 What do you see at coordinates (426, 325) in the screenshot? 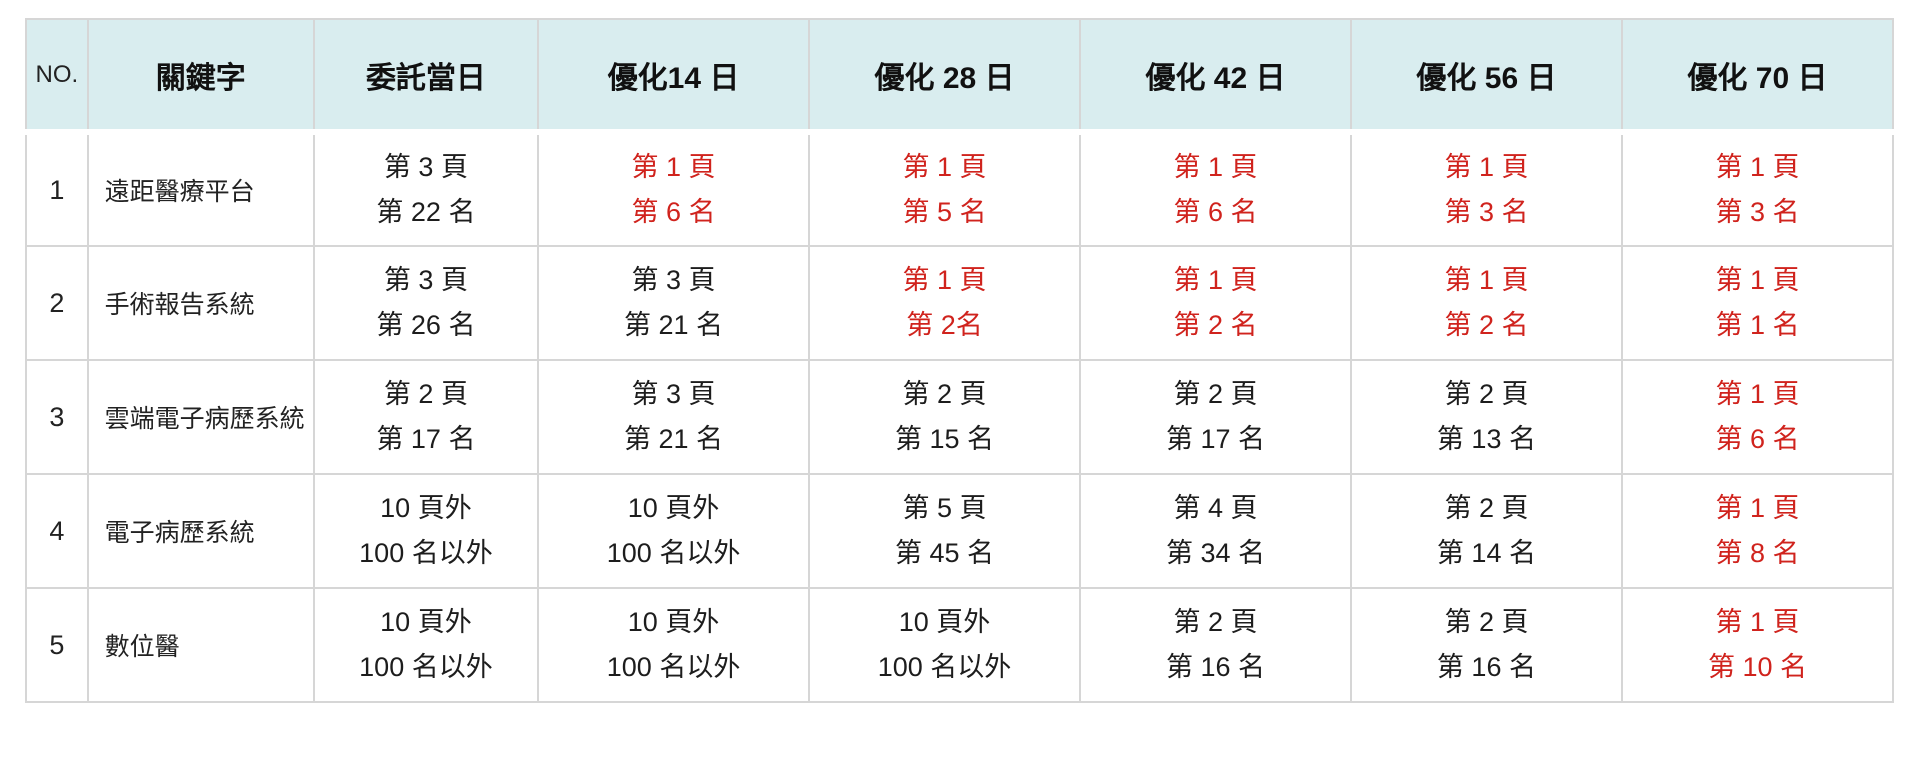
I see `rank-line: 第 26 名` at bounding box center [426, 325].